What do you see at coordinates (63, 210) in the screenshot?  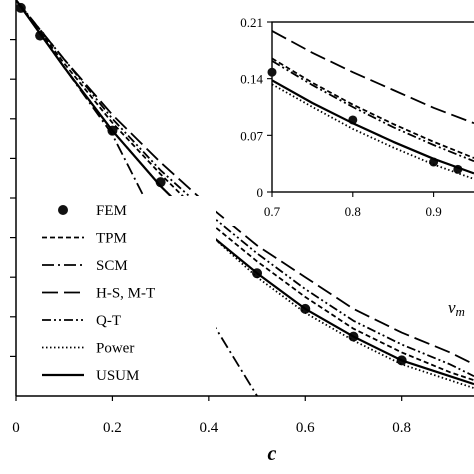 I see `legend-marker` at bounding box center [63, 210].